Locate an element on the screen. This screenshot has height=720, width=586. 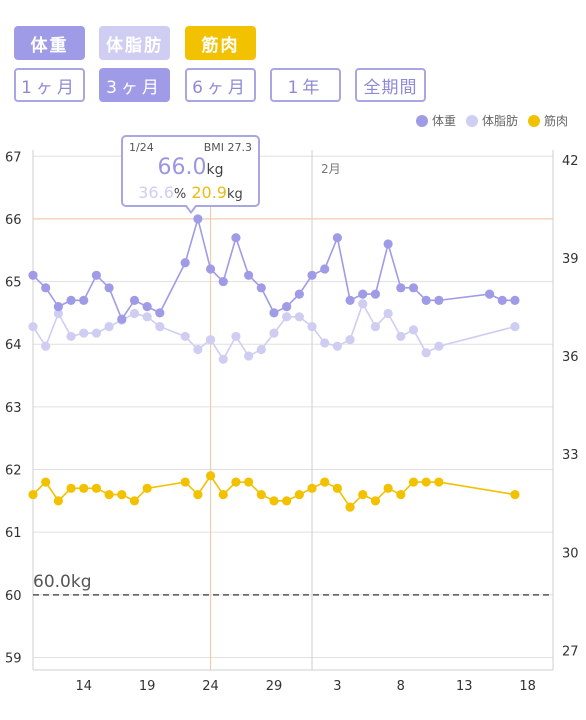
legend-item-body-fat: 体脂肪 is located at coordinates (491, 120).